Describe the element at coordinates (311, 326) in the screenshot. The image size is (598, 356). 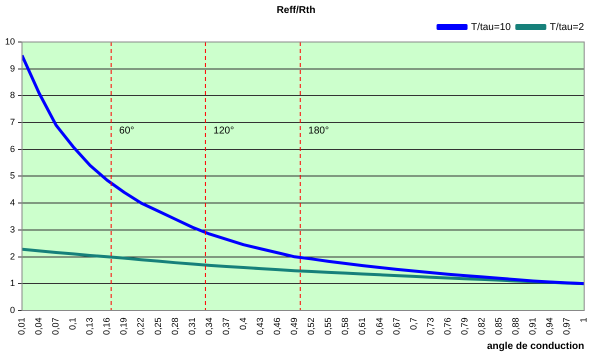
I see `x-tick-label: 0,52` at that location.